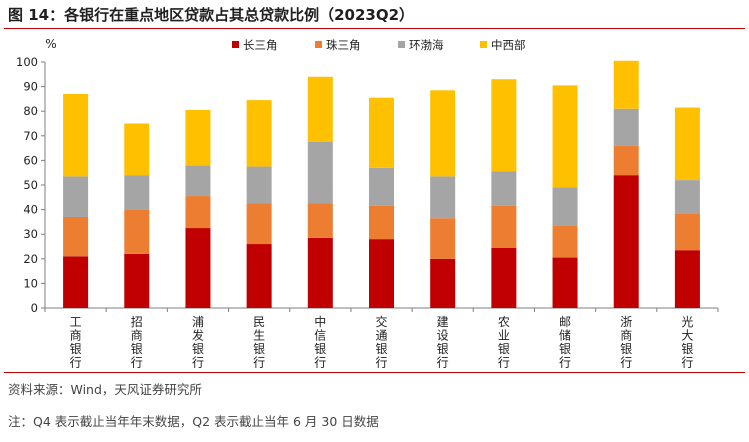 This screenshot has height=442, width=749. What do you see at coordinates (34, 308) in the screenshot?
I see `y-tick-label: 0` at bounding box center [34, 308].